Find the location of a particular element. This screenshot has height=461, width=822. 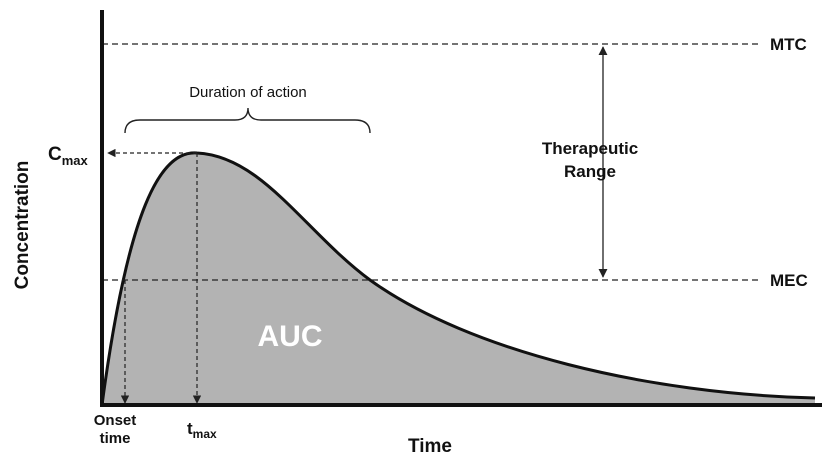

cmax-sub: max is located at coordinates (75, 160).